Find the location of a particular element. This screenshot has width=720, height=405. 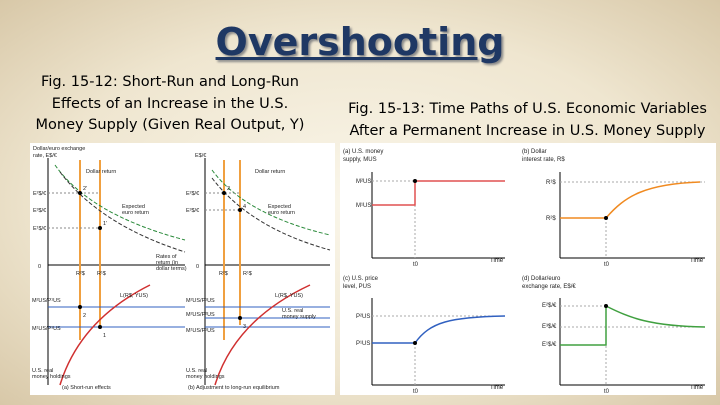

figure-label: level, PUS is located at coordinates (357, 287).